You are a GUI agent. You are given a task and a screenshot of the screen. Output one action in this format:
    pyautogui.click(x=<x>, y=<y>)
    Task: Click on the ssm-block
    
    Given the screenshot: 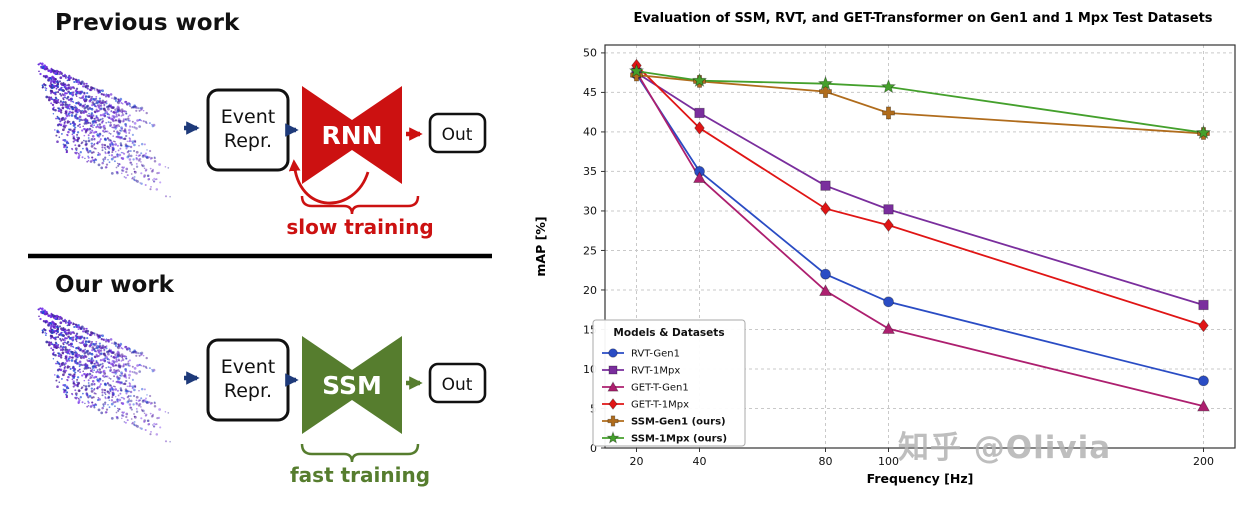 What is the action you would take?
    pyautogui.click(x=352, y=385)
    